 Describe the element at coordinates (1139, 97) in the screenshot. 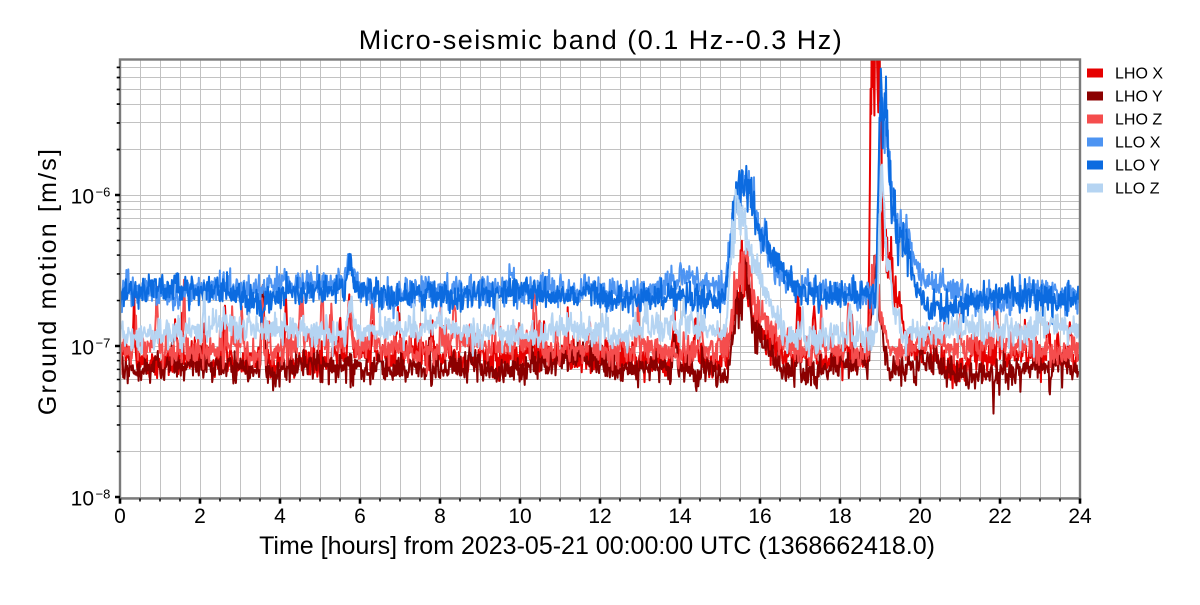

I see `svg-text: LHO Y` at that location.